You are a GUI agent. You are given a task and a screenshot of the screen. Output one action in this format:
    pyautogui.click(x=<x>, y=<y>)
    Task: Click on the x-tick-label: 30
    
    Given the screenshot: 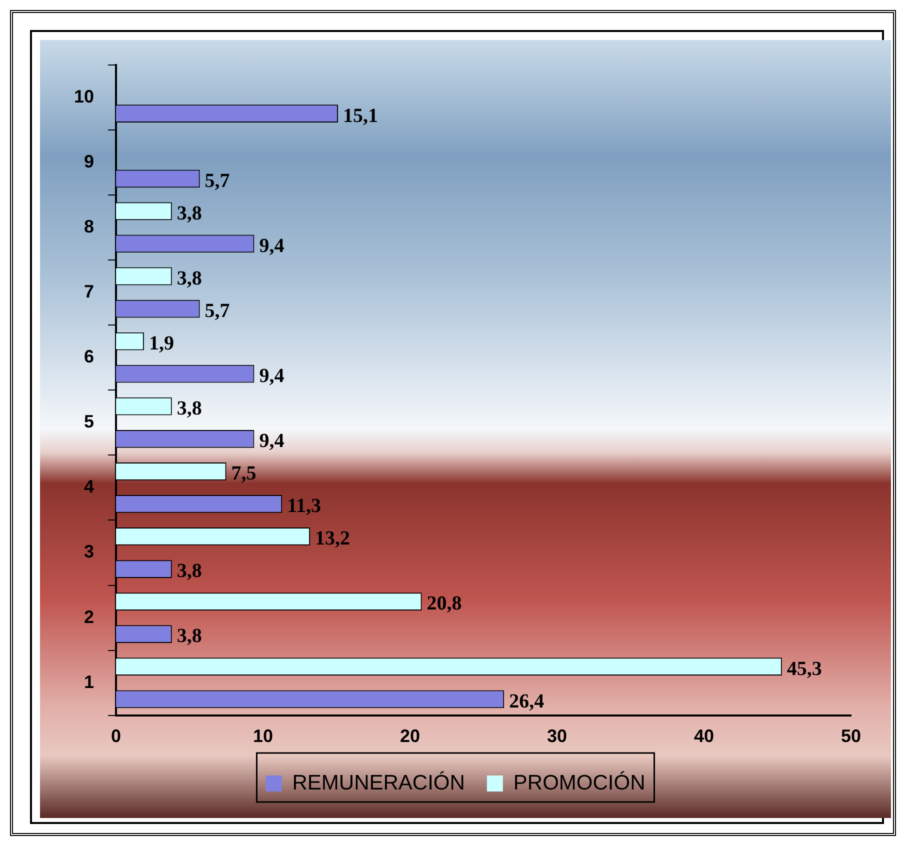 What is the action you would take?
    pyautogui.click(x=557, y=736)
    